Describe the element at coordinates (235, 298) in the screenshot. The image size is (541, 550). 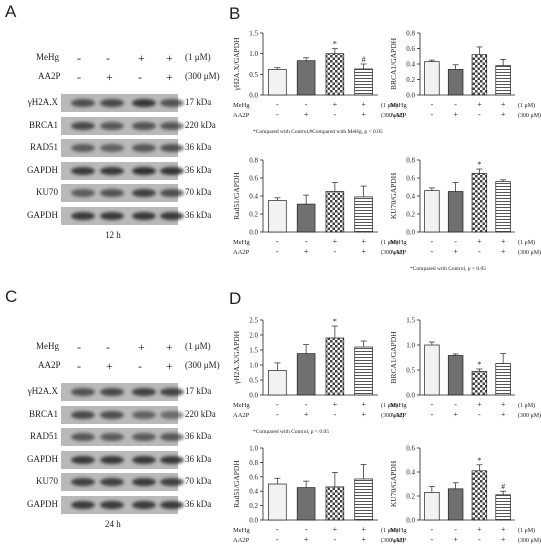
I see `panel-label-d: D` at that location.